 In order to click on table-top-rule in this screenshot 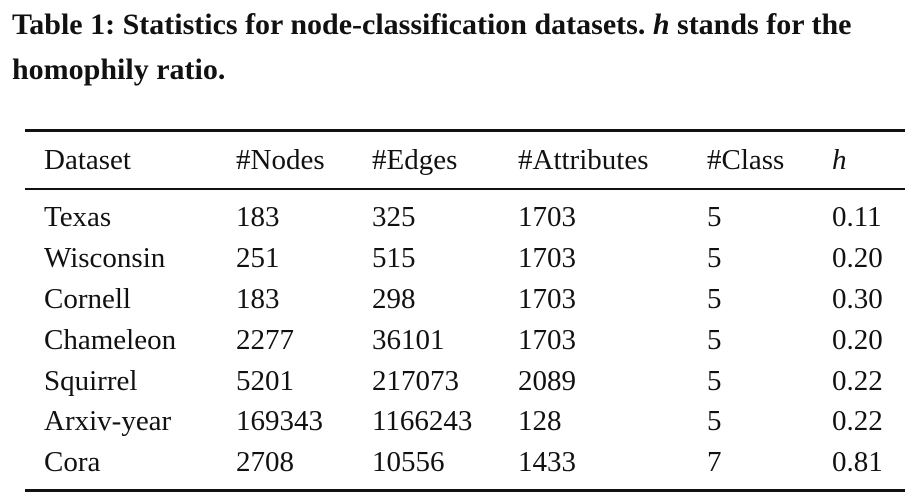, I will do `click(465, 130)`.